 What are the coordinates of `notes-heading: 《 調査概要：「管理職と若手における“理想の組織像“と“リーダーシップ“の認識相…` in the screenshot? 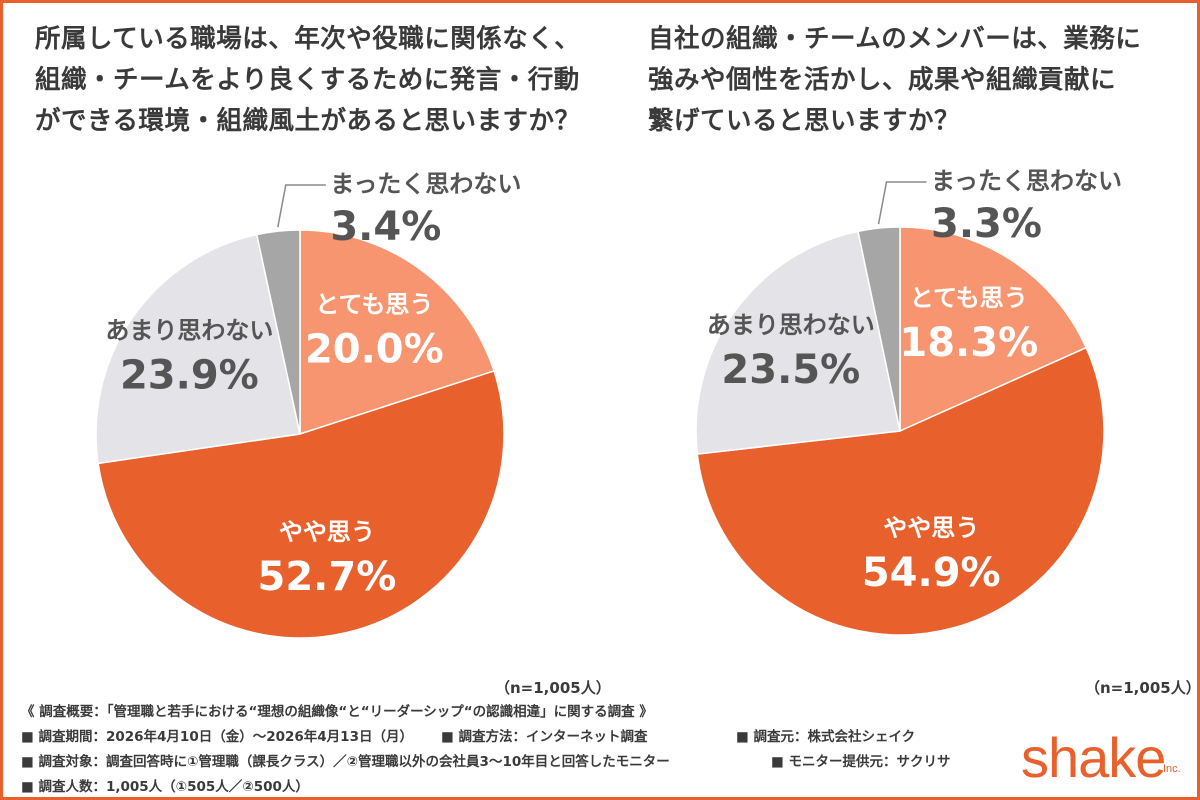 It's located at (337, 712).